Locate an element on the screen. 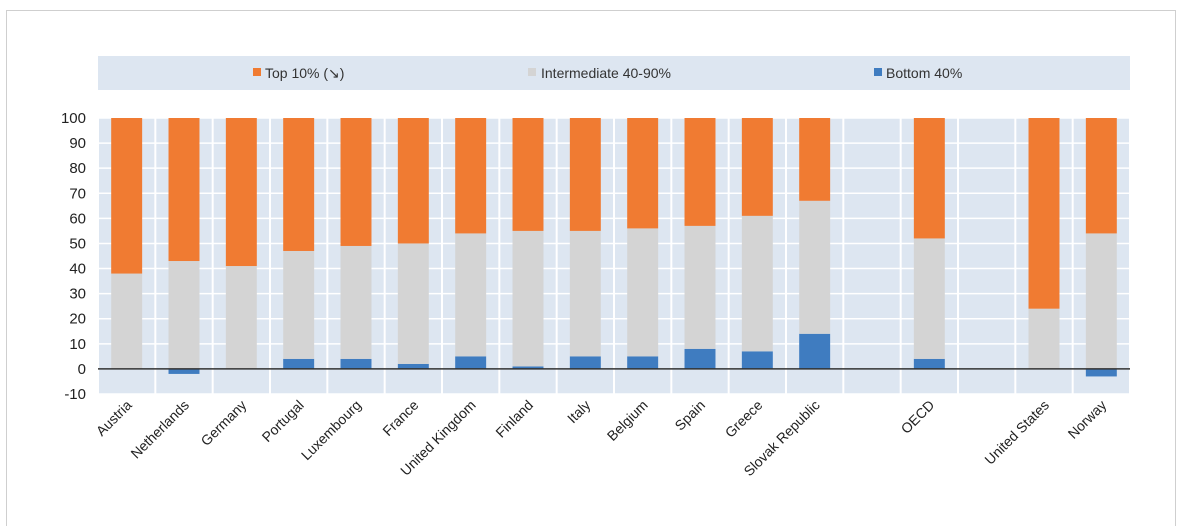 The height and width of the screenshot is (528, 1182). x-category-label: Netherlands is located at coordinates (159, 429).